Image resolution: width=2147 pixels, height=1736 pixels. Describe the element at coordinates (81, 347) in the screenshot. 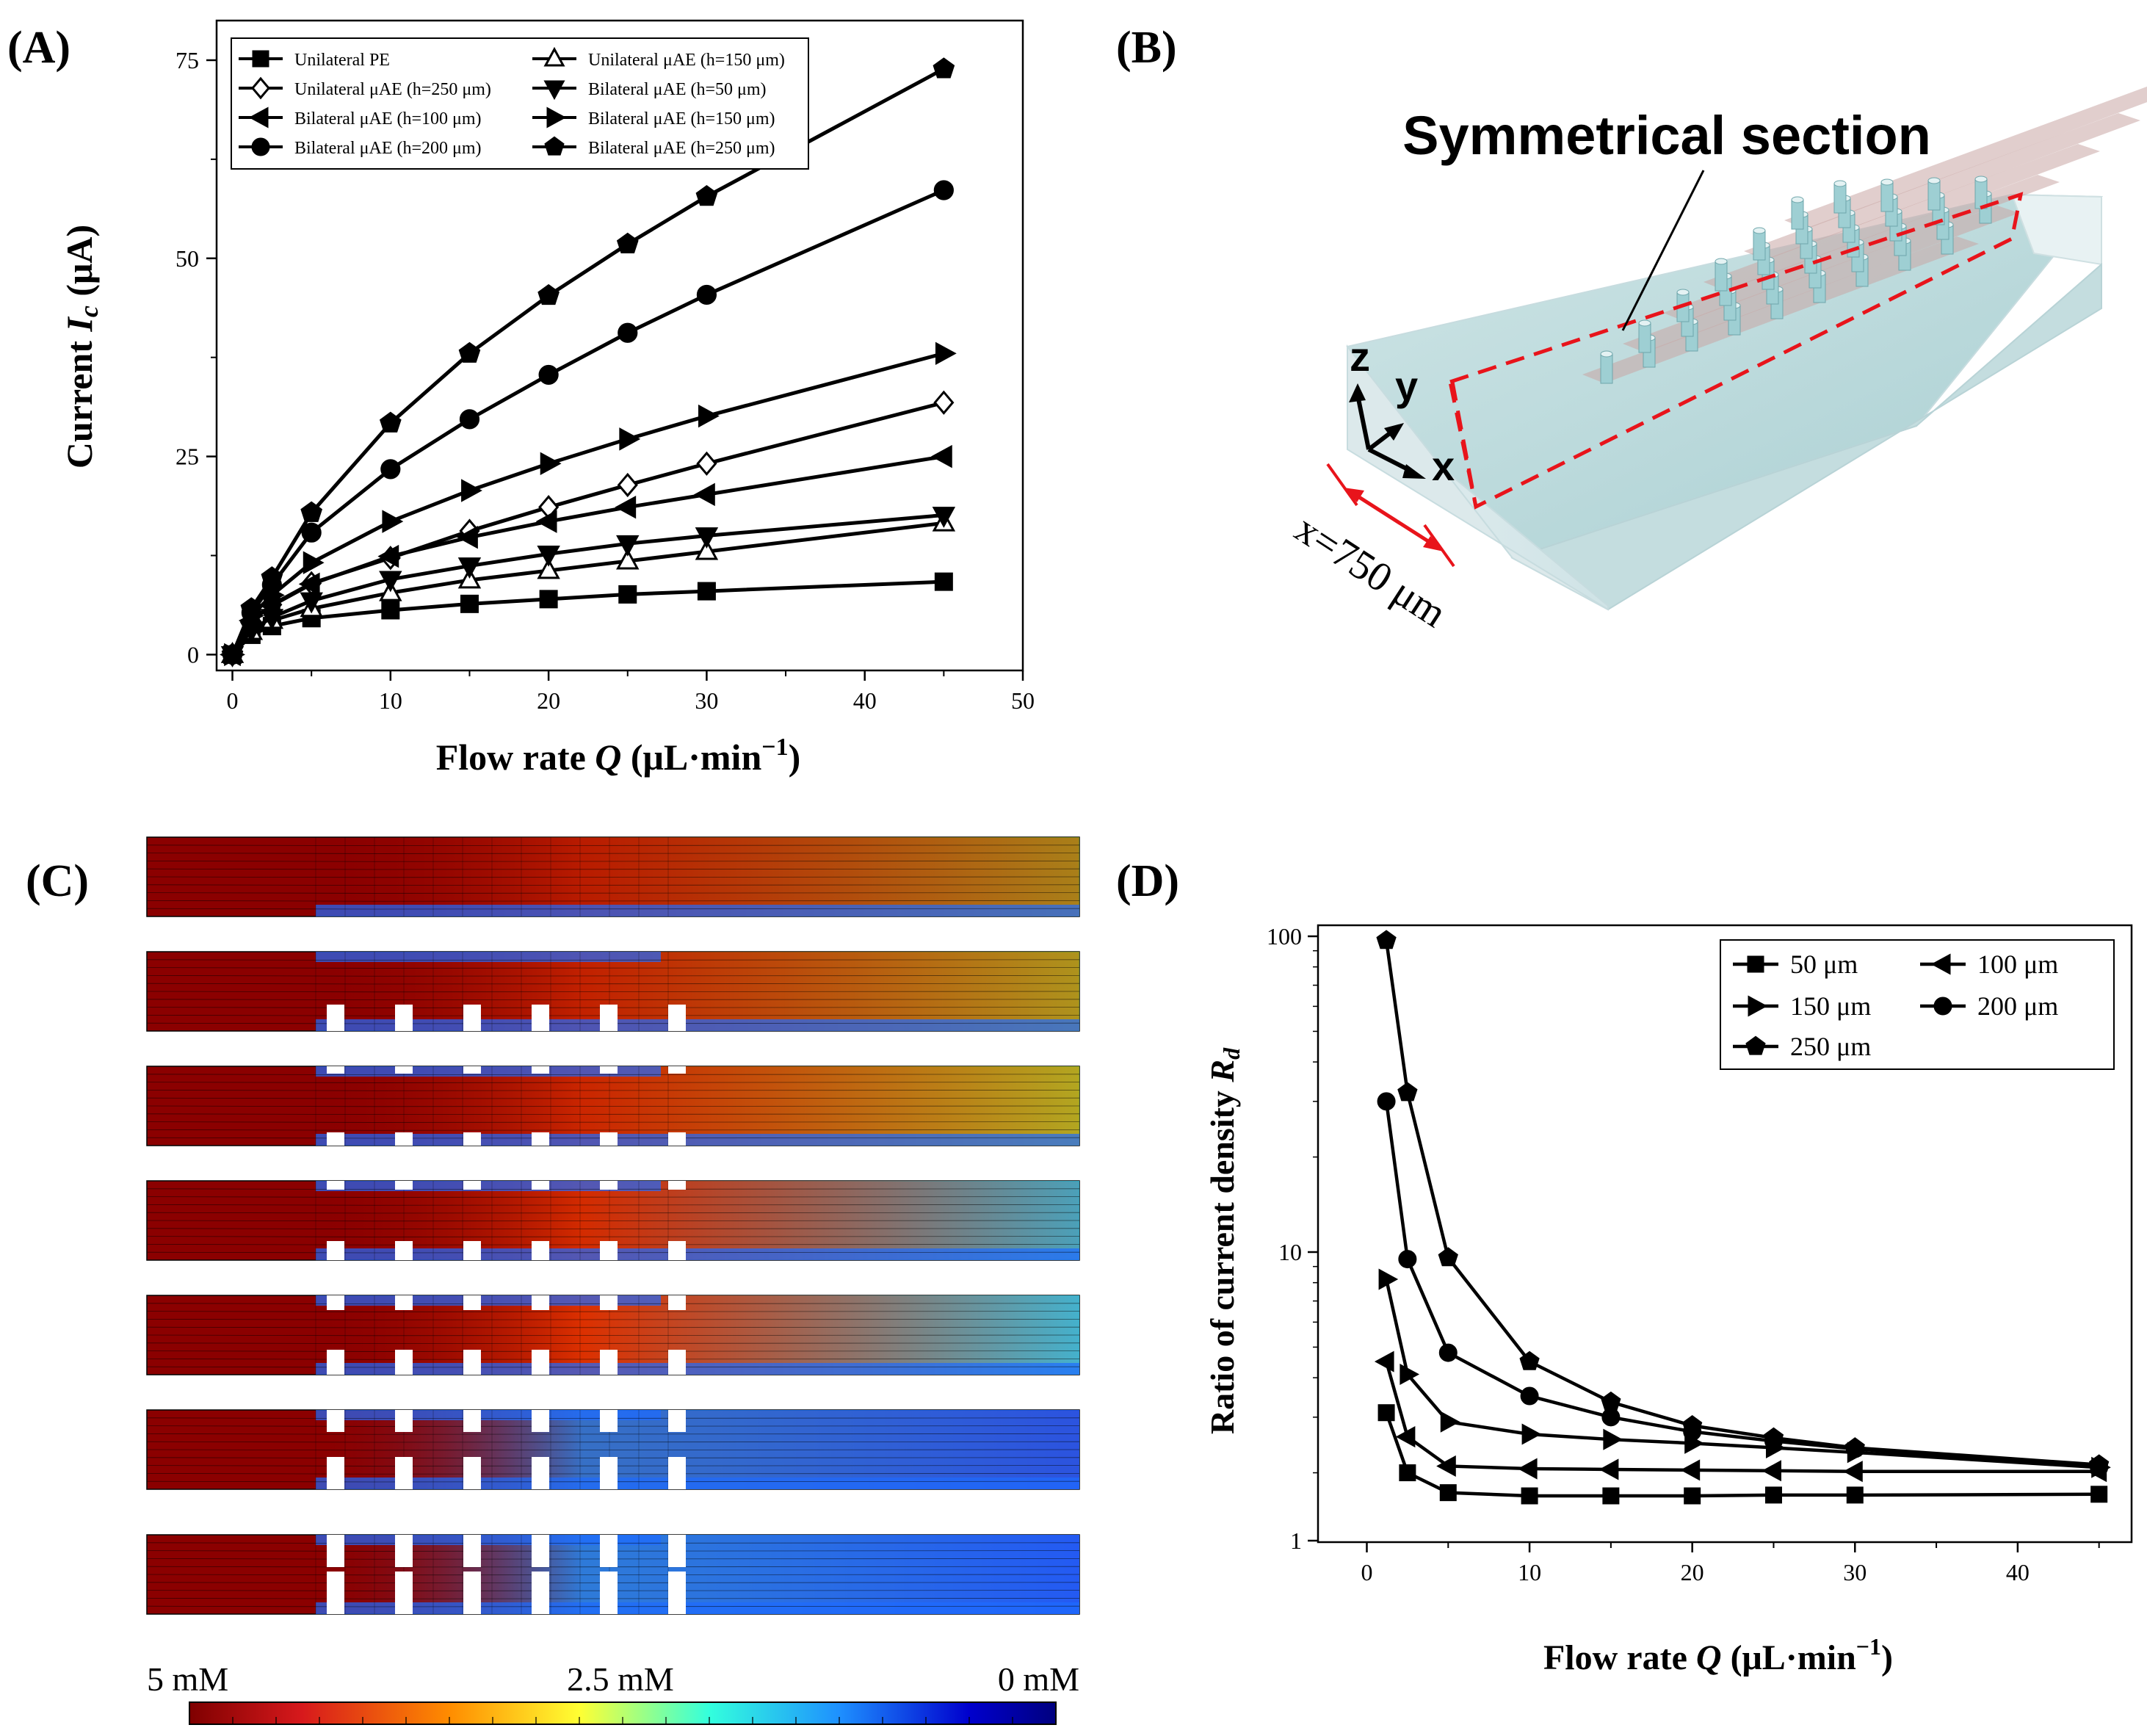

I see `chart-a-ylabel: Current Ic (μA)` at that location.